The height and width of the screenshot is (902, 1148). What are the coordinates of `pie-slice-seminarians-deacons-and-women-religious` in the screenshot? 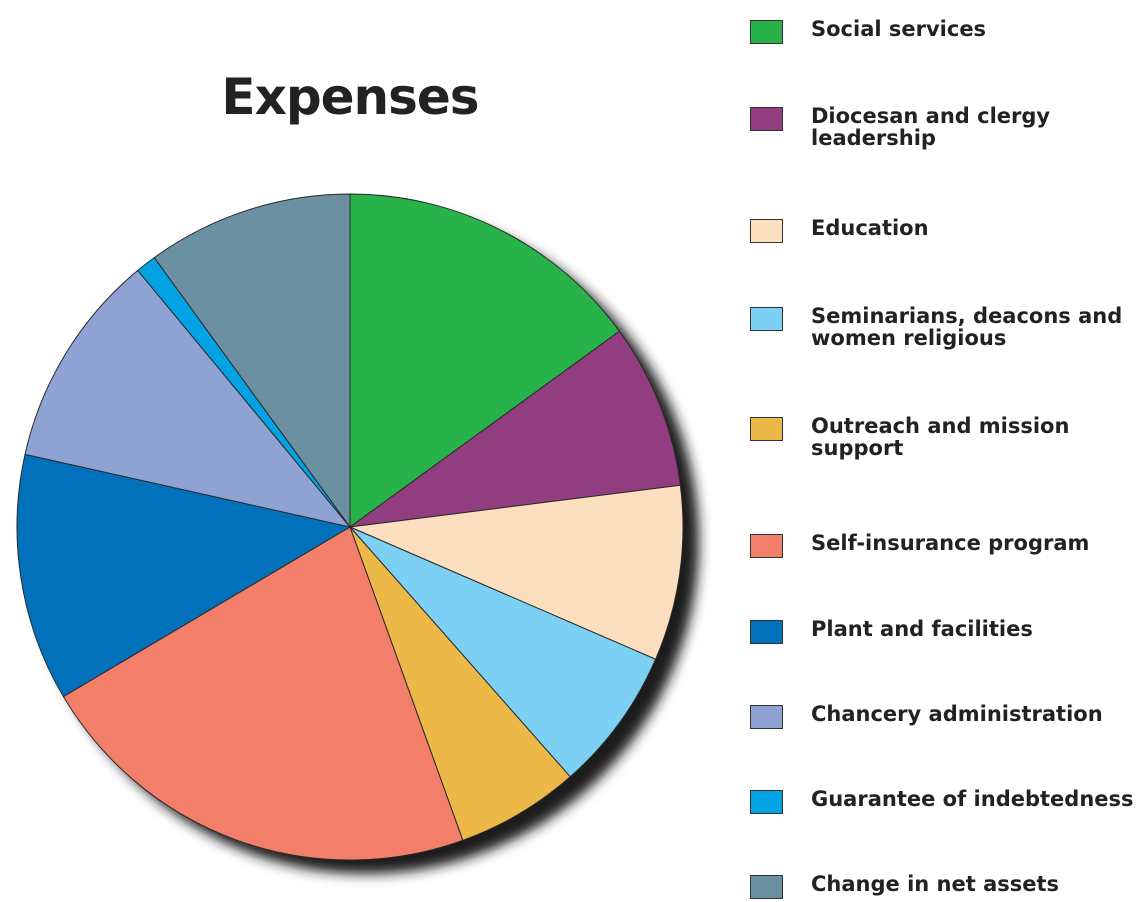 It's located at (503, 652).